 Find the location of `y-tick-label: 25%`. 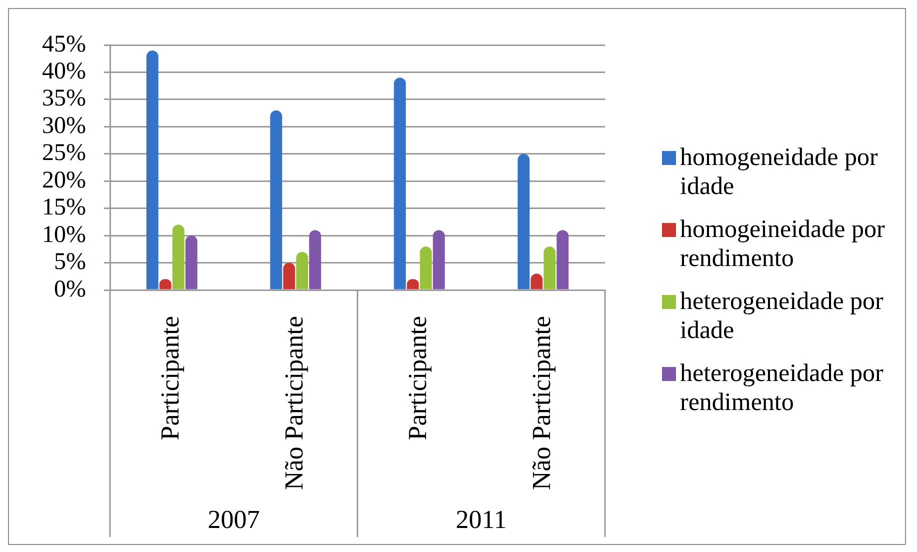

y-tick-label: 25% is located at coordinates (64, 153).